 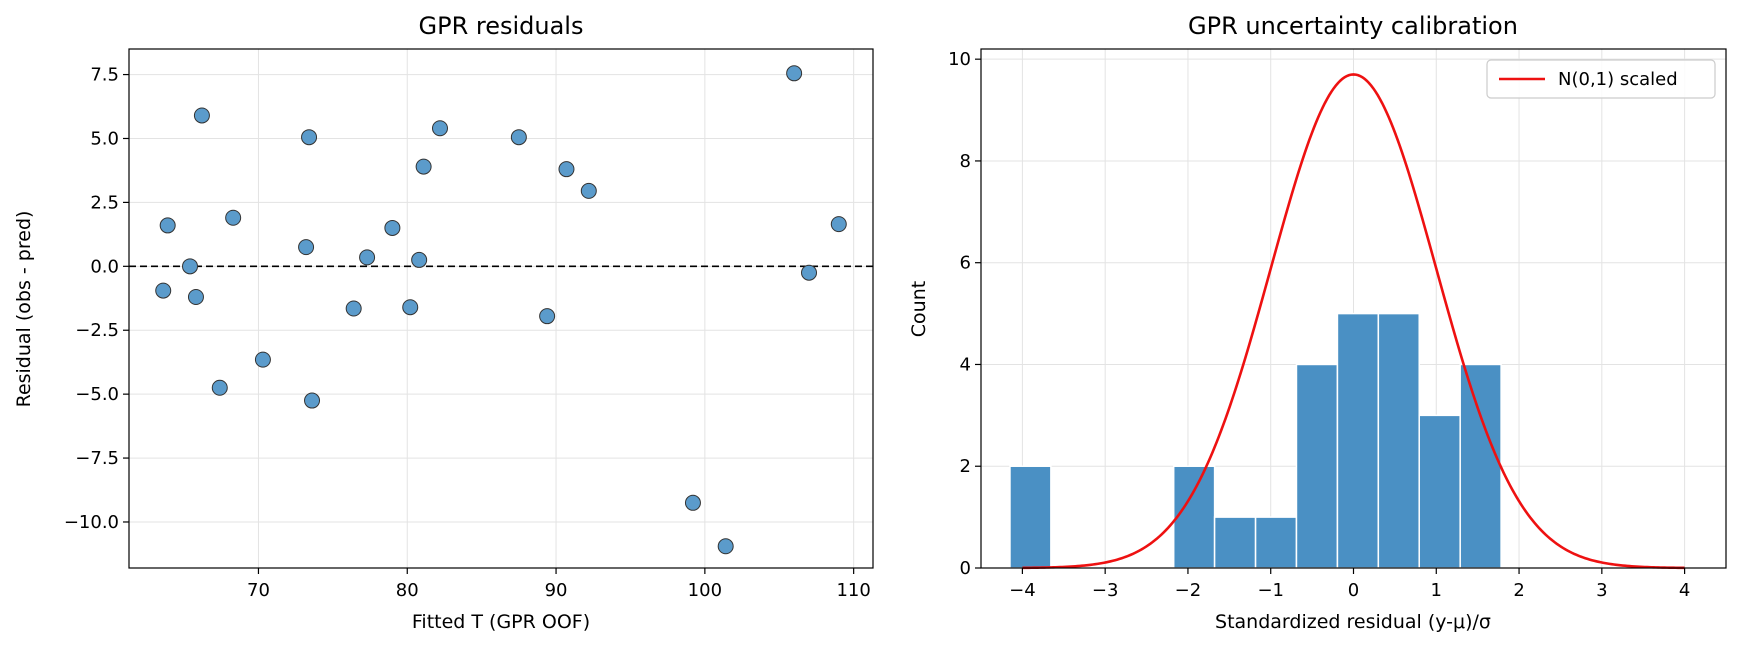 I want to click on residuals-y-label: Residual (obs - pred), so click(x=24, y=309).